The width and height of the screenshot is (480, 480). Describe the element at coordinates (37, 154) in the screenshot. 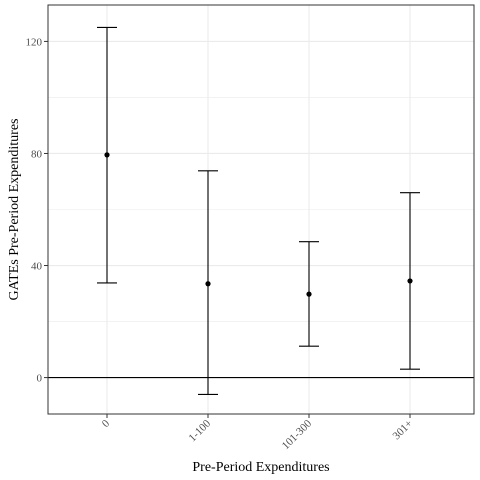

I see `y-tick-label: 80` at that location.